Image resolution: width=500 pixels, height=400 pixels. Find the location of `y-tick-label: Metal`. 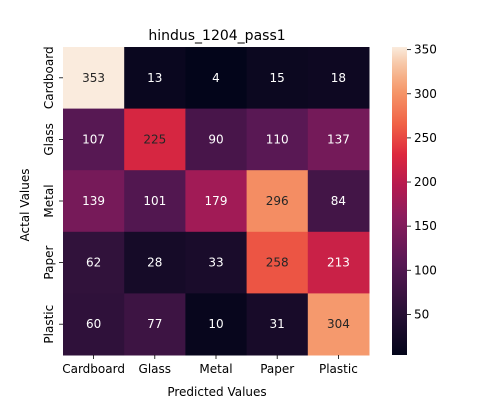

y-tick-label: Metal is located at coordinates (49, 200).